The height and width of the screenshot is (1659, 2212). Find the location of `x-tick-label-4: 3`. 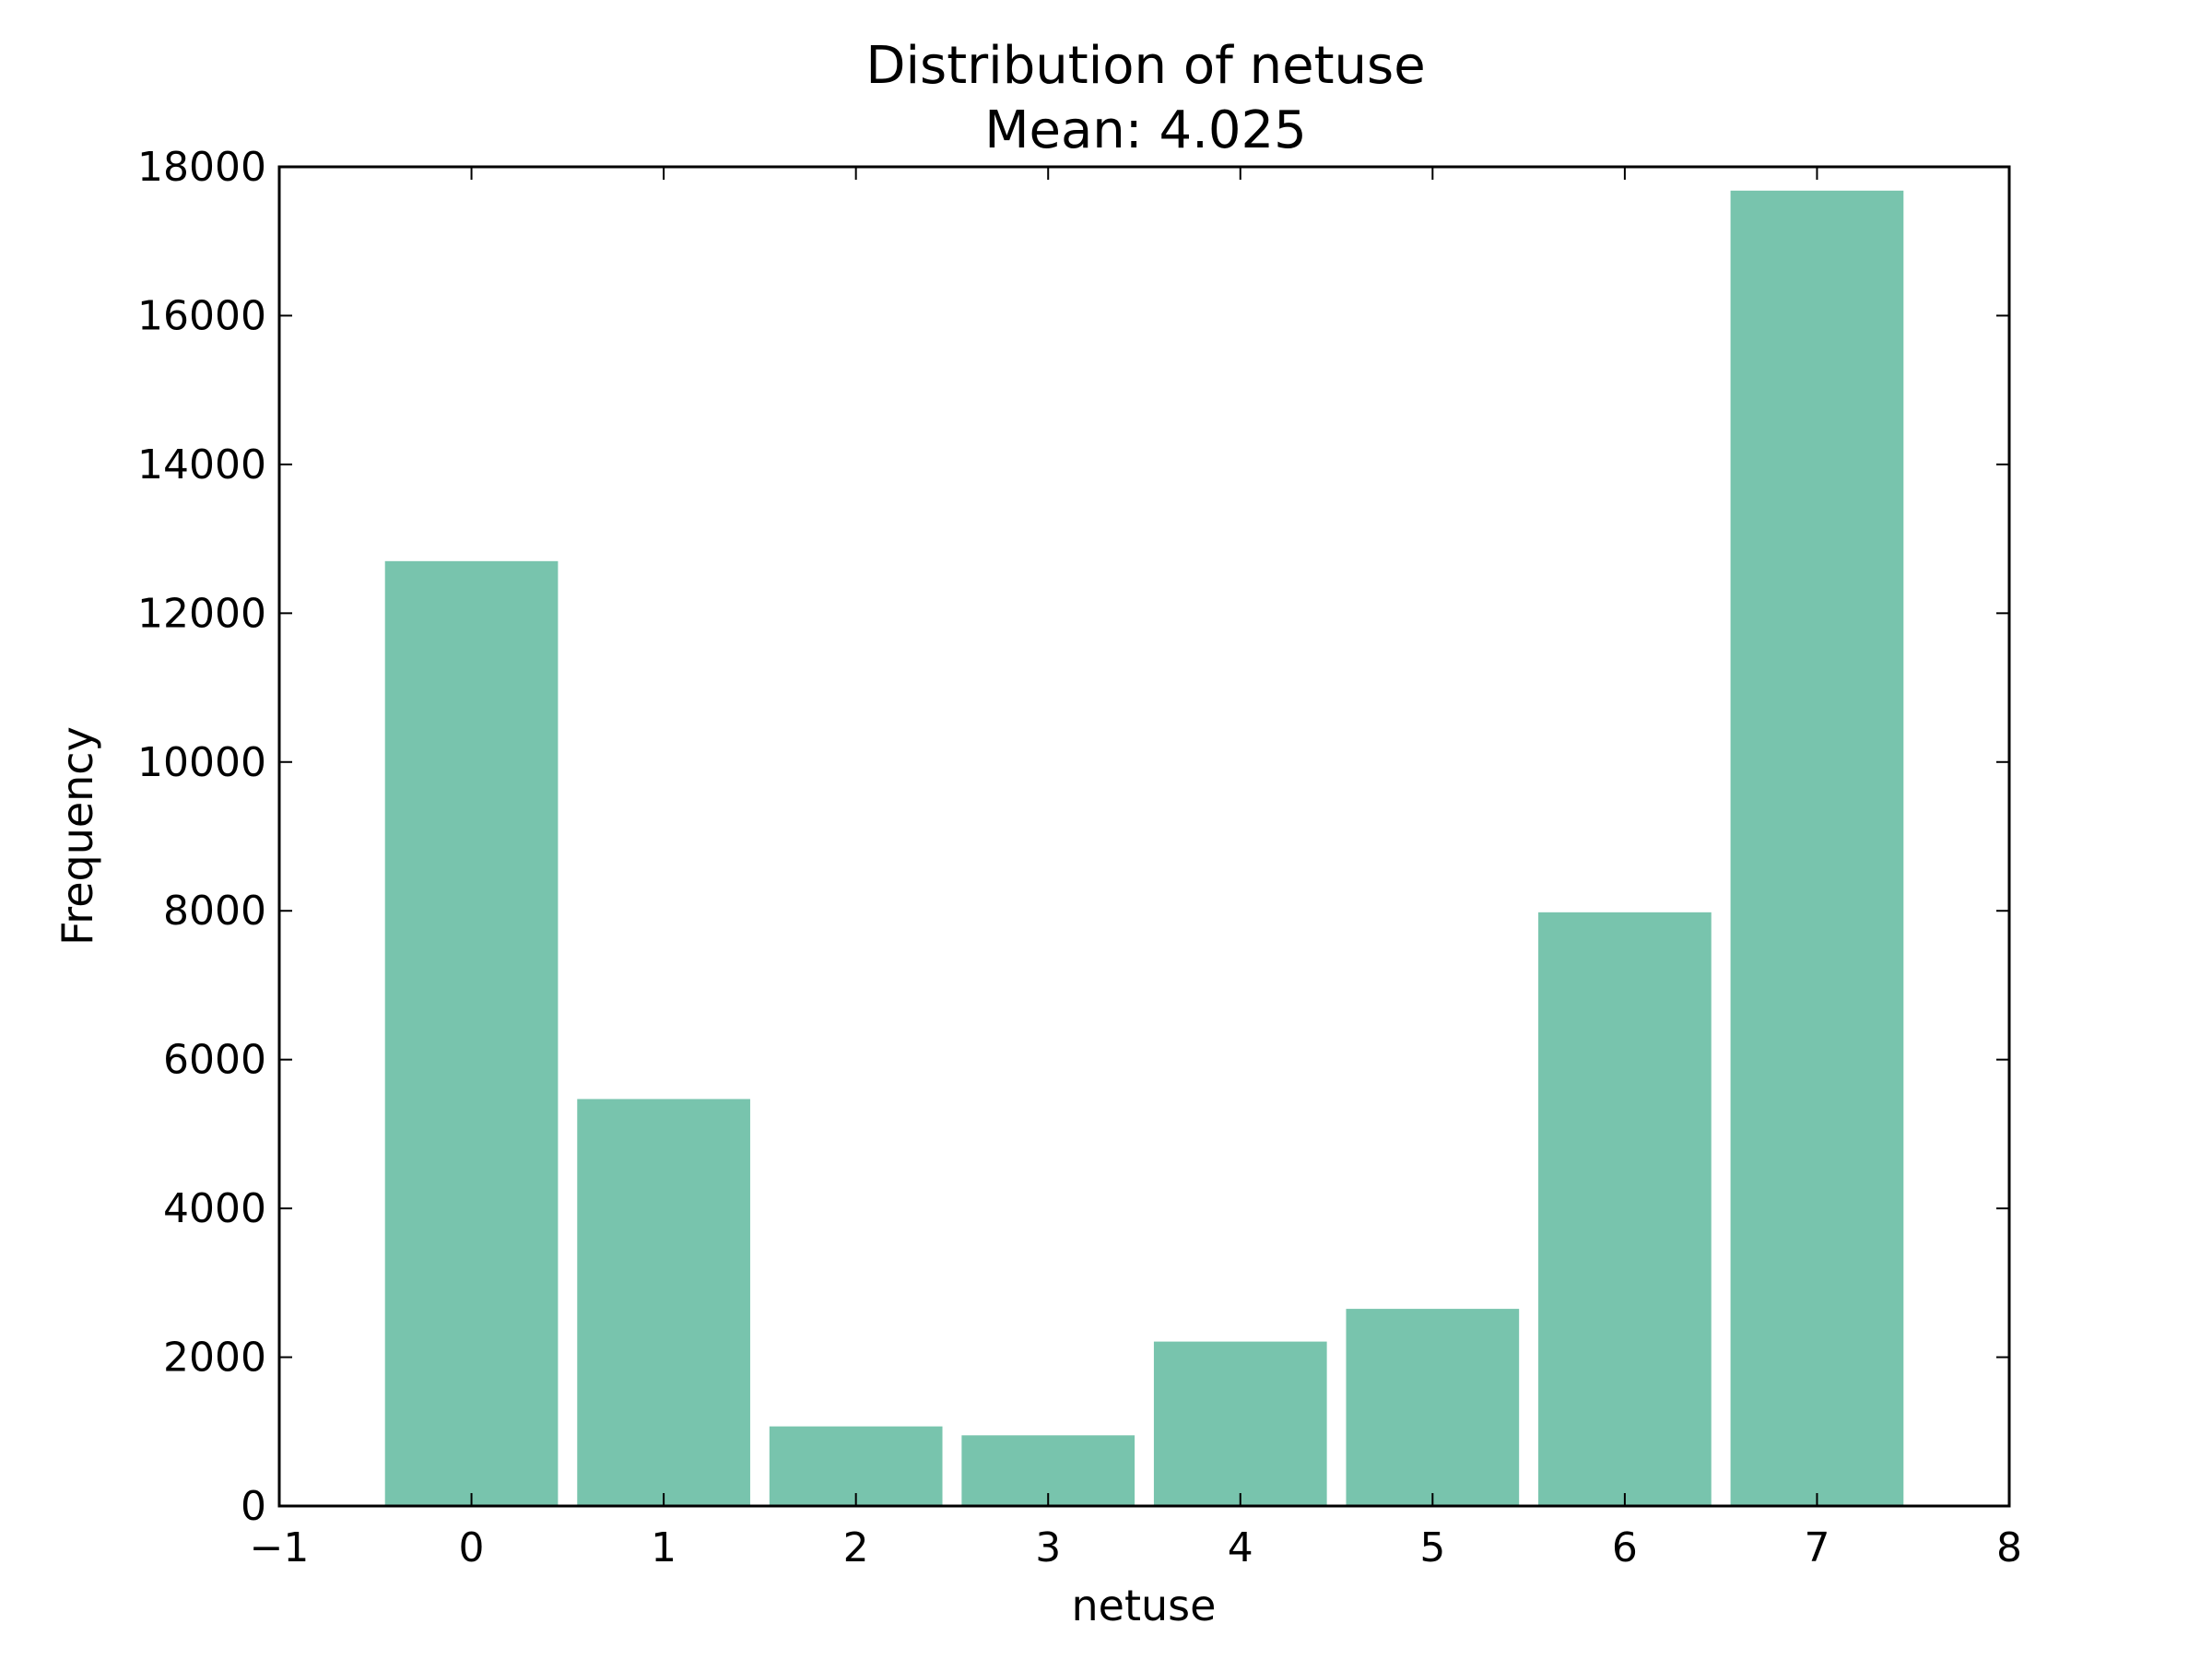

x-tick-label-4: 3 is located at coordinates (1048, 1547).